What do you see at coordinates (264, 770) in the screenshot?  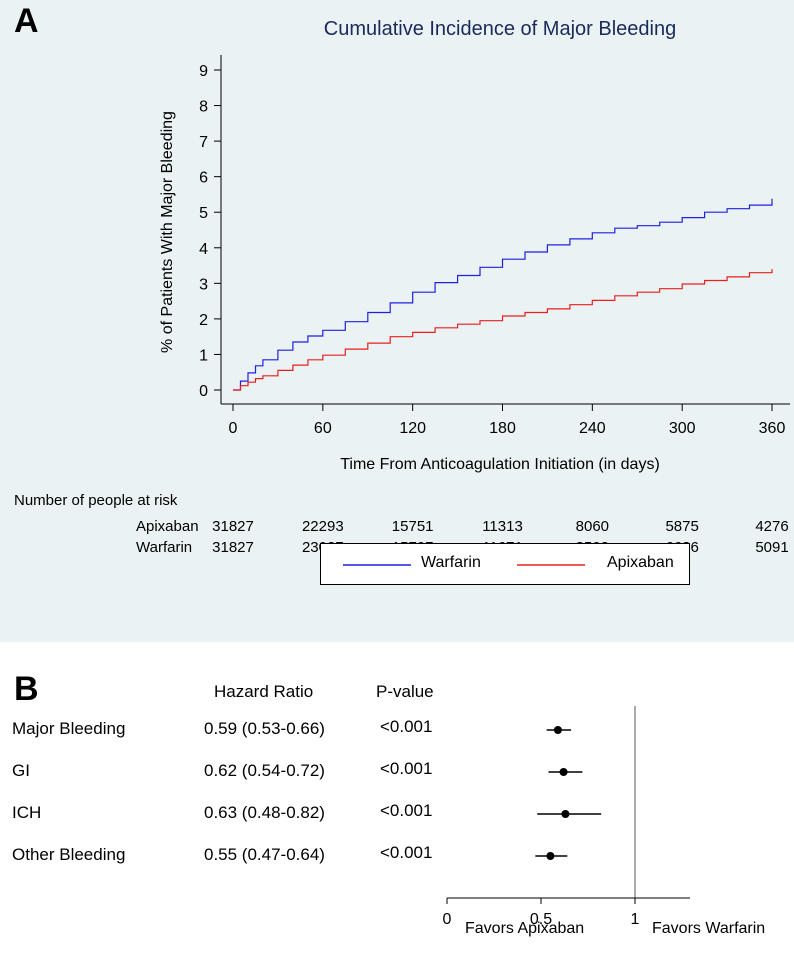 I see `forest-hr-text: 0.62 (0.54-0.72)` at bounding box center [264, 770].